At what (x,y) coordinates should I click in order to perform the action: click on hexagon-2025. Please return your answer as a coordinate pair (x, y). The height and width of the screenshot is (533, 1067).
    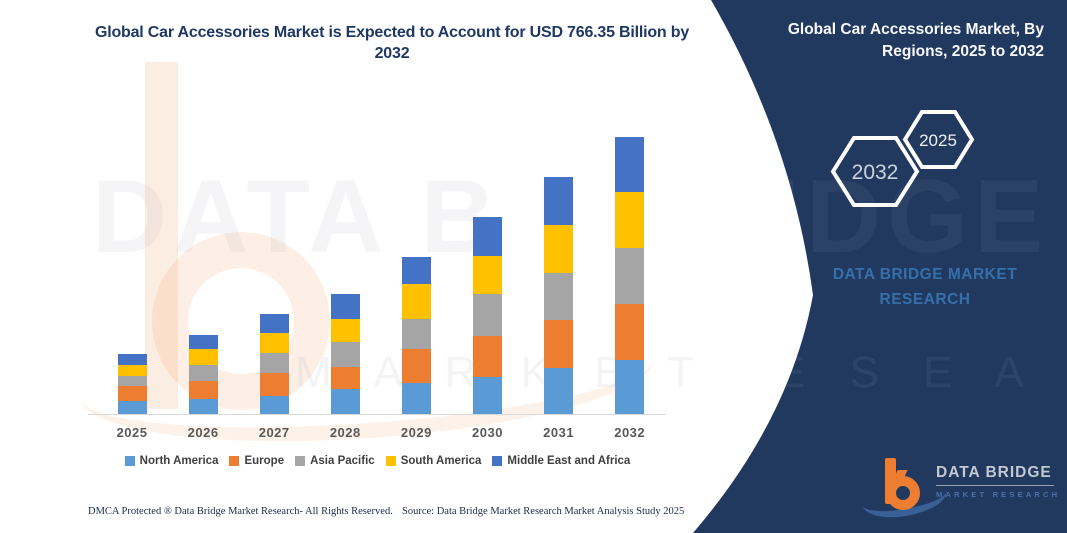
    Looking at the image, I should click on (938, 139).